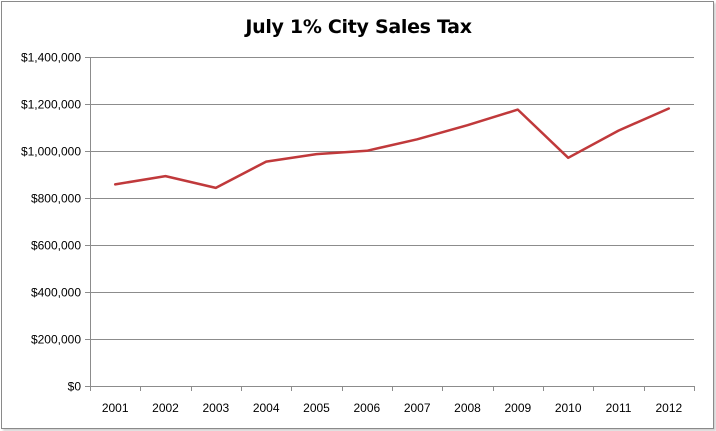  Describe the element at coordinates (668, 408) in the screenshot. I see `x-tick-label: 2012` at that location.